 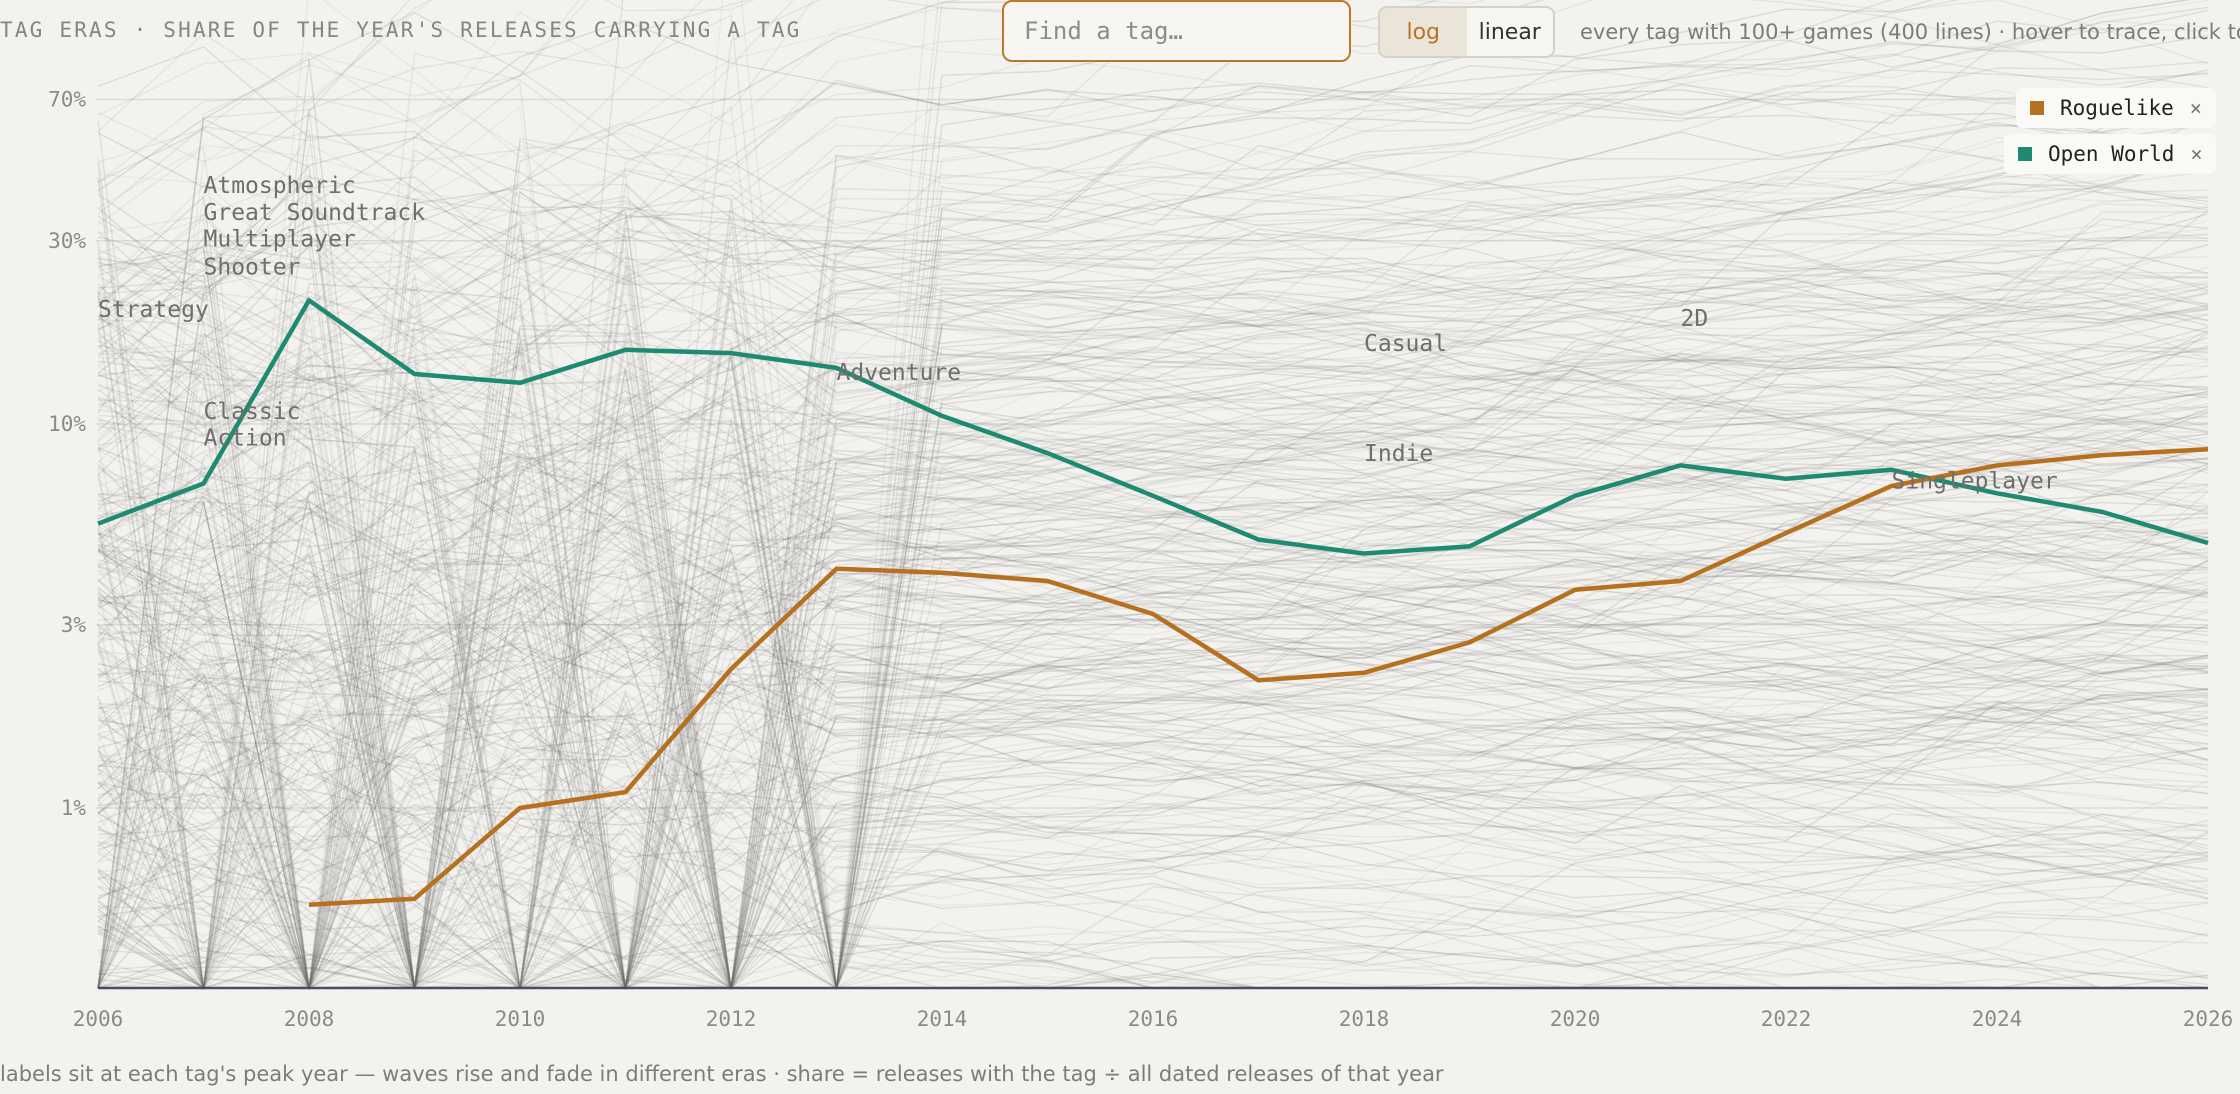 I want to click on pinned-tag-open-world: Open World ×, so click(x=2110, y=154).